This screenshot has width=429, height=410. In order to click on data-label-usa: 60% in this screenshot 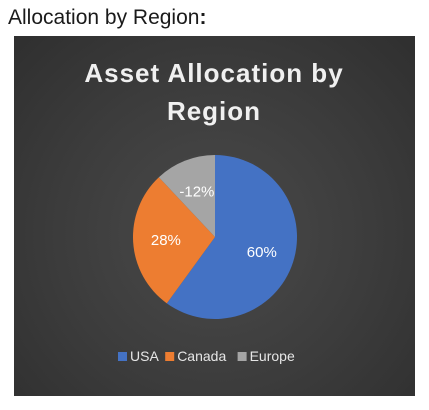, I will do `click(262, 252)`.